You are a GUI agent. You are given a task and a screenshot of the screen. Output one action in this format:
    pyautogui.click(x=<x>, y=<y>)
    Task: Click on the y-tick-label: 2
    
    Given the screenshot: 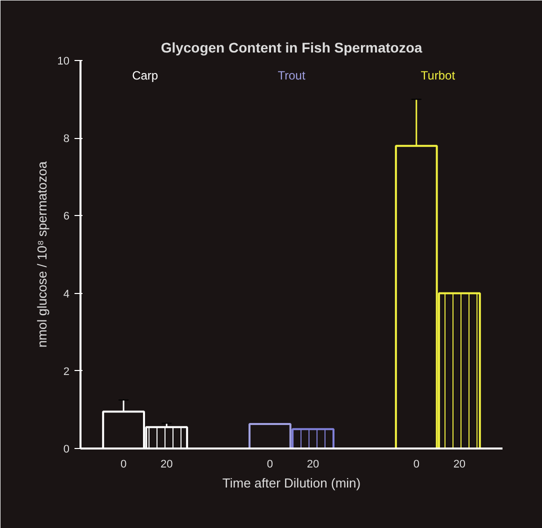 What is the action you would take?
    pyautogui.click(x=66, y=372)
    